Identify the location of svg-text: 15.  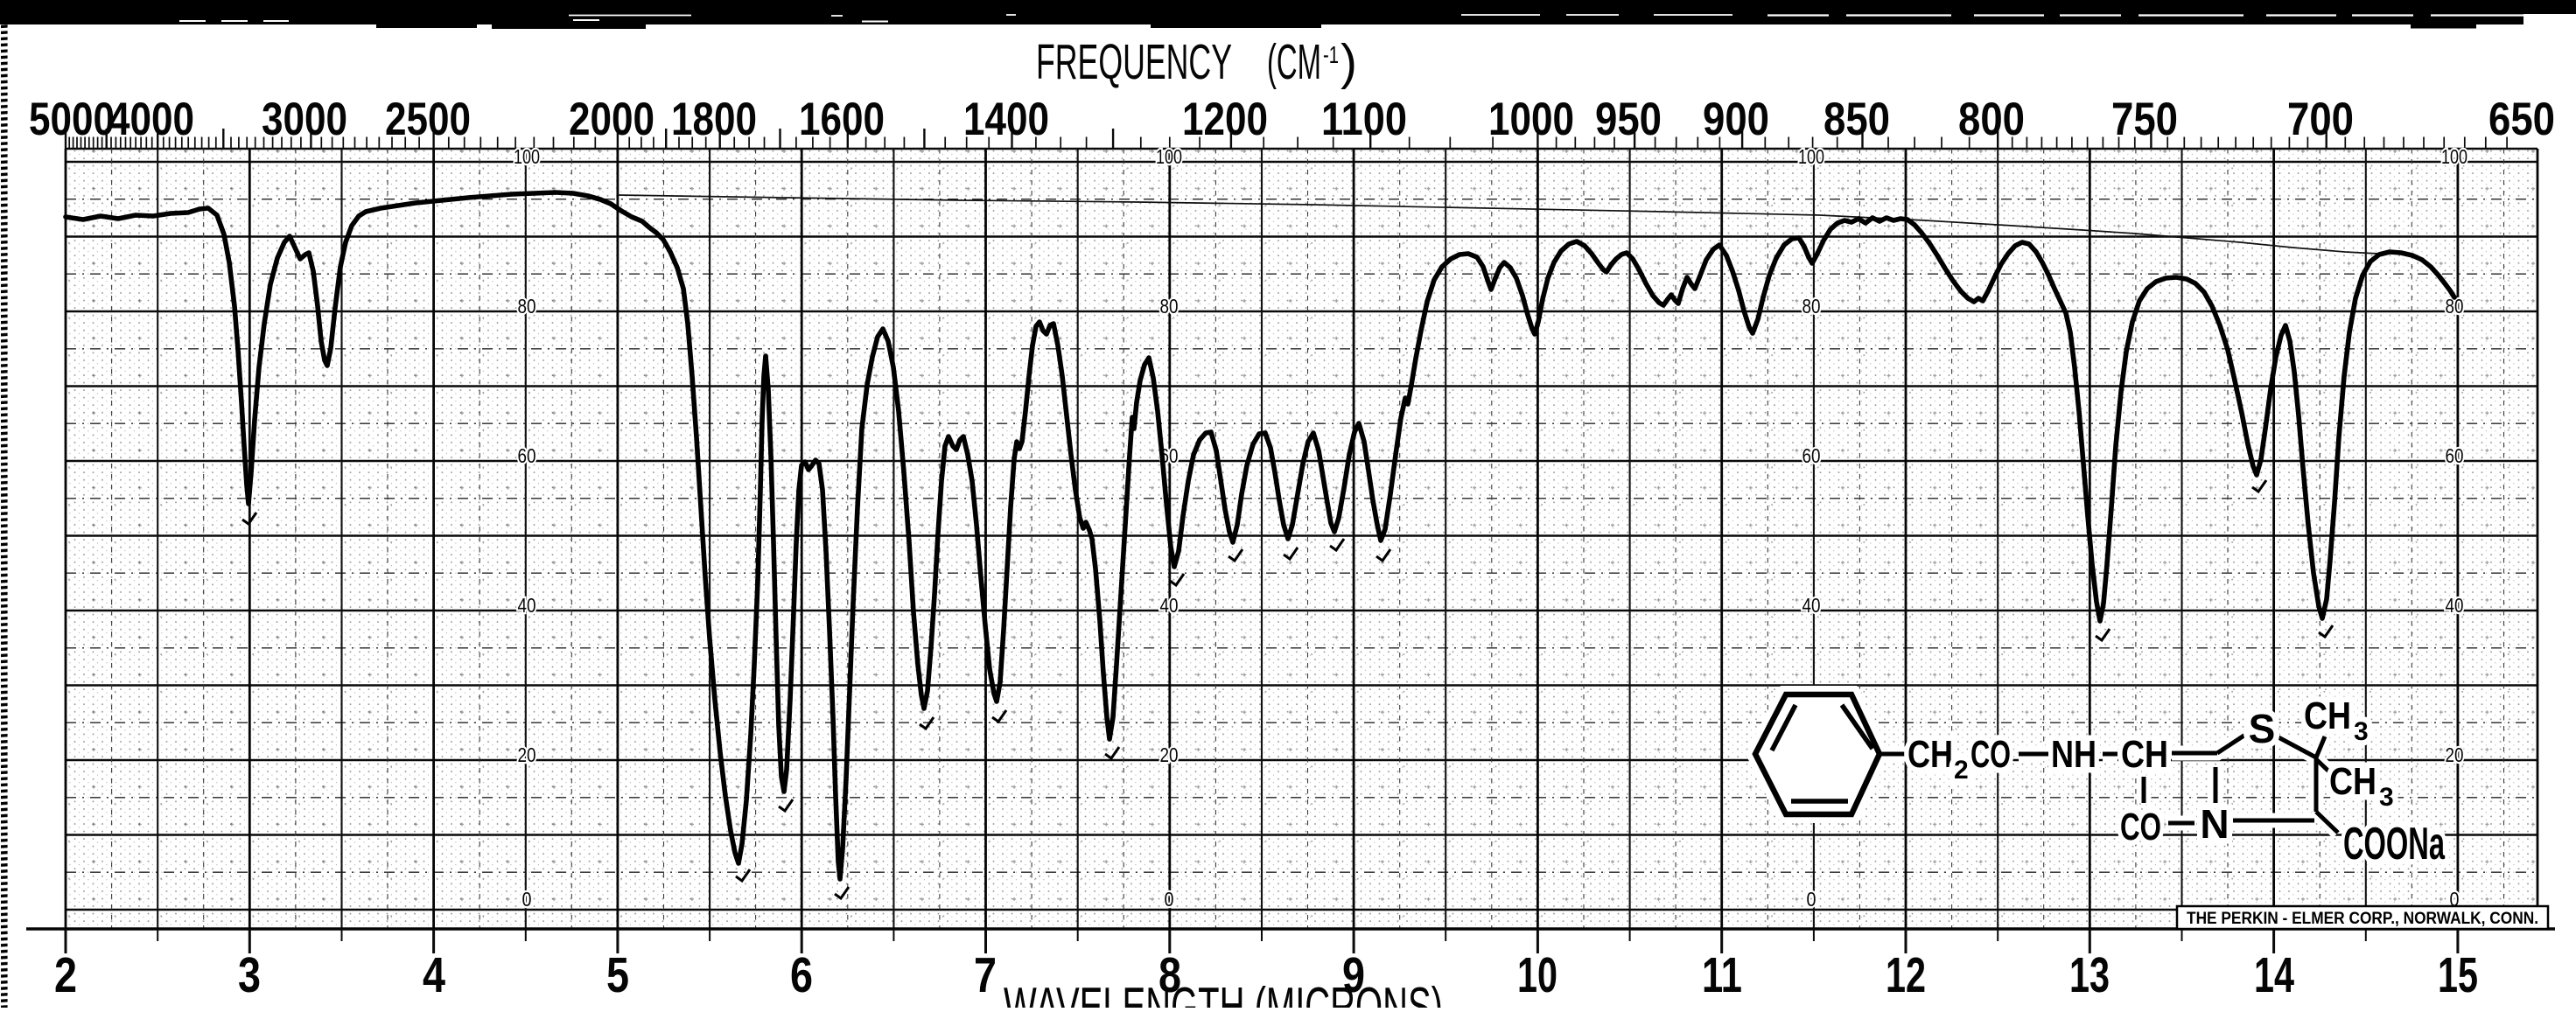
(2458, 975).